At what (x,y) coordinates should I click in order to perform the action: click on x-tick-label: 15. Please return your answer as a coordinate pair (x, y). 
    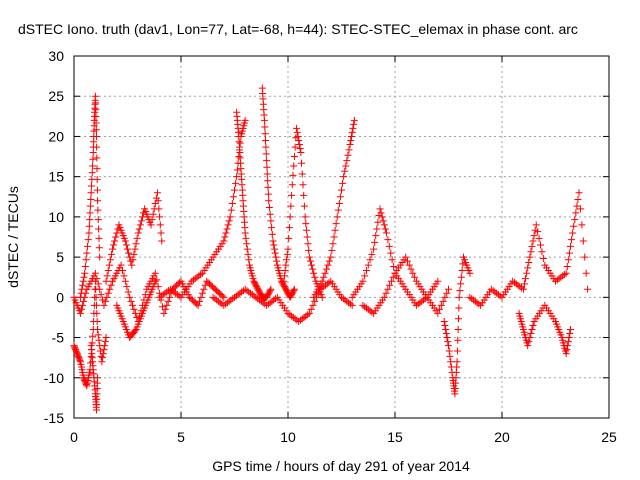
    Looking at the image, I should click on (395, 437).